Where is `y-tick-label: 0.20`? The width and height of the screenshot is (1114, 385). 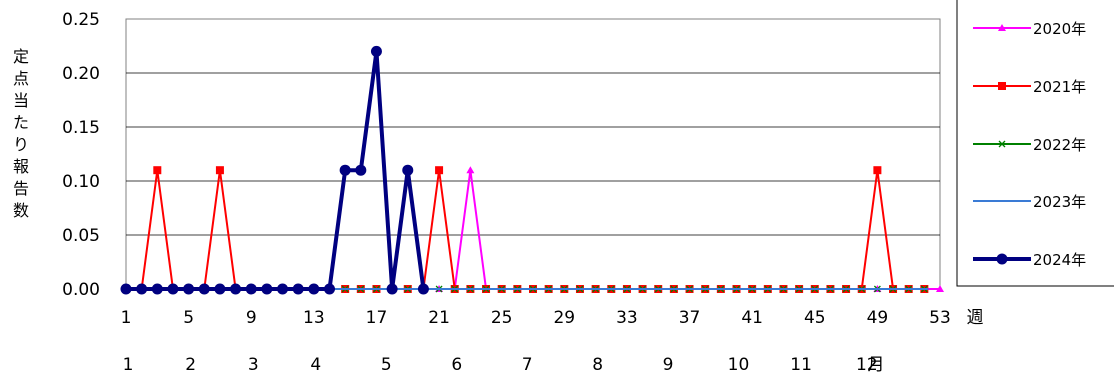
y-tick-label: 0.20 is located at coordinates (81, 74).